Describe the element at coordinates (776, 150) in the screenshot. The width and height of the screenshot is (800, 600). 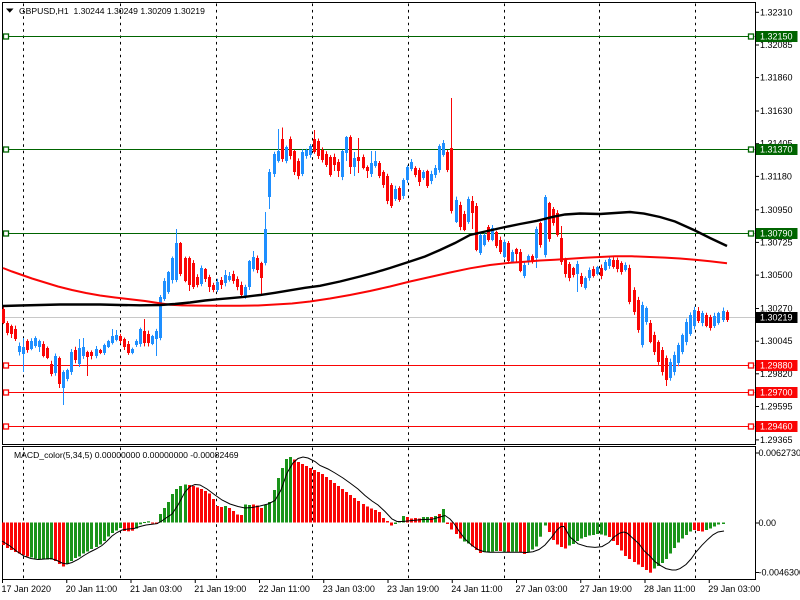
I see `svg-text: 1.31370` at that location.